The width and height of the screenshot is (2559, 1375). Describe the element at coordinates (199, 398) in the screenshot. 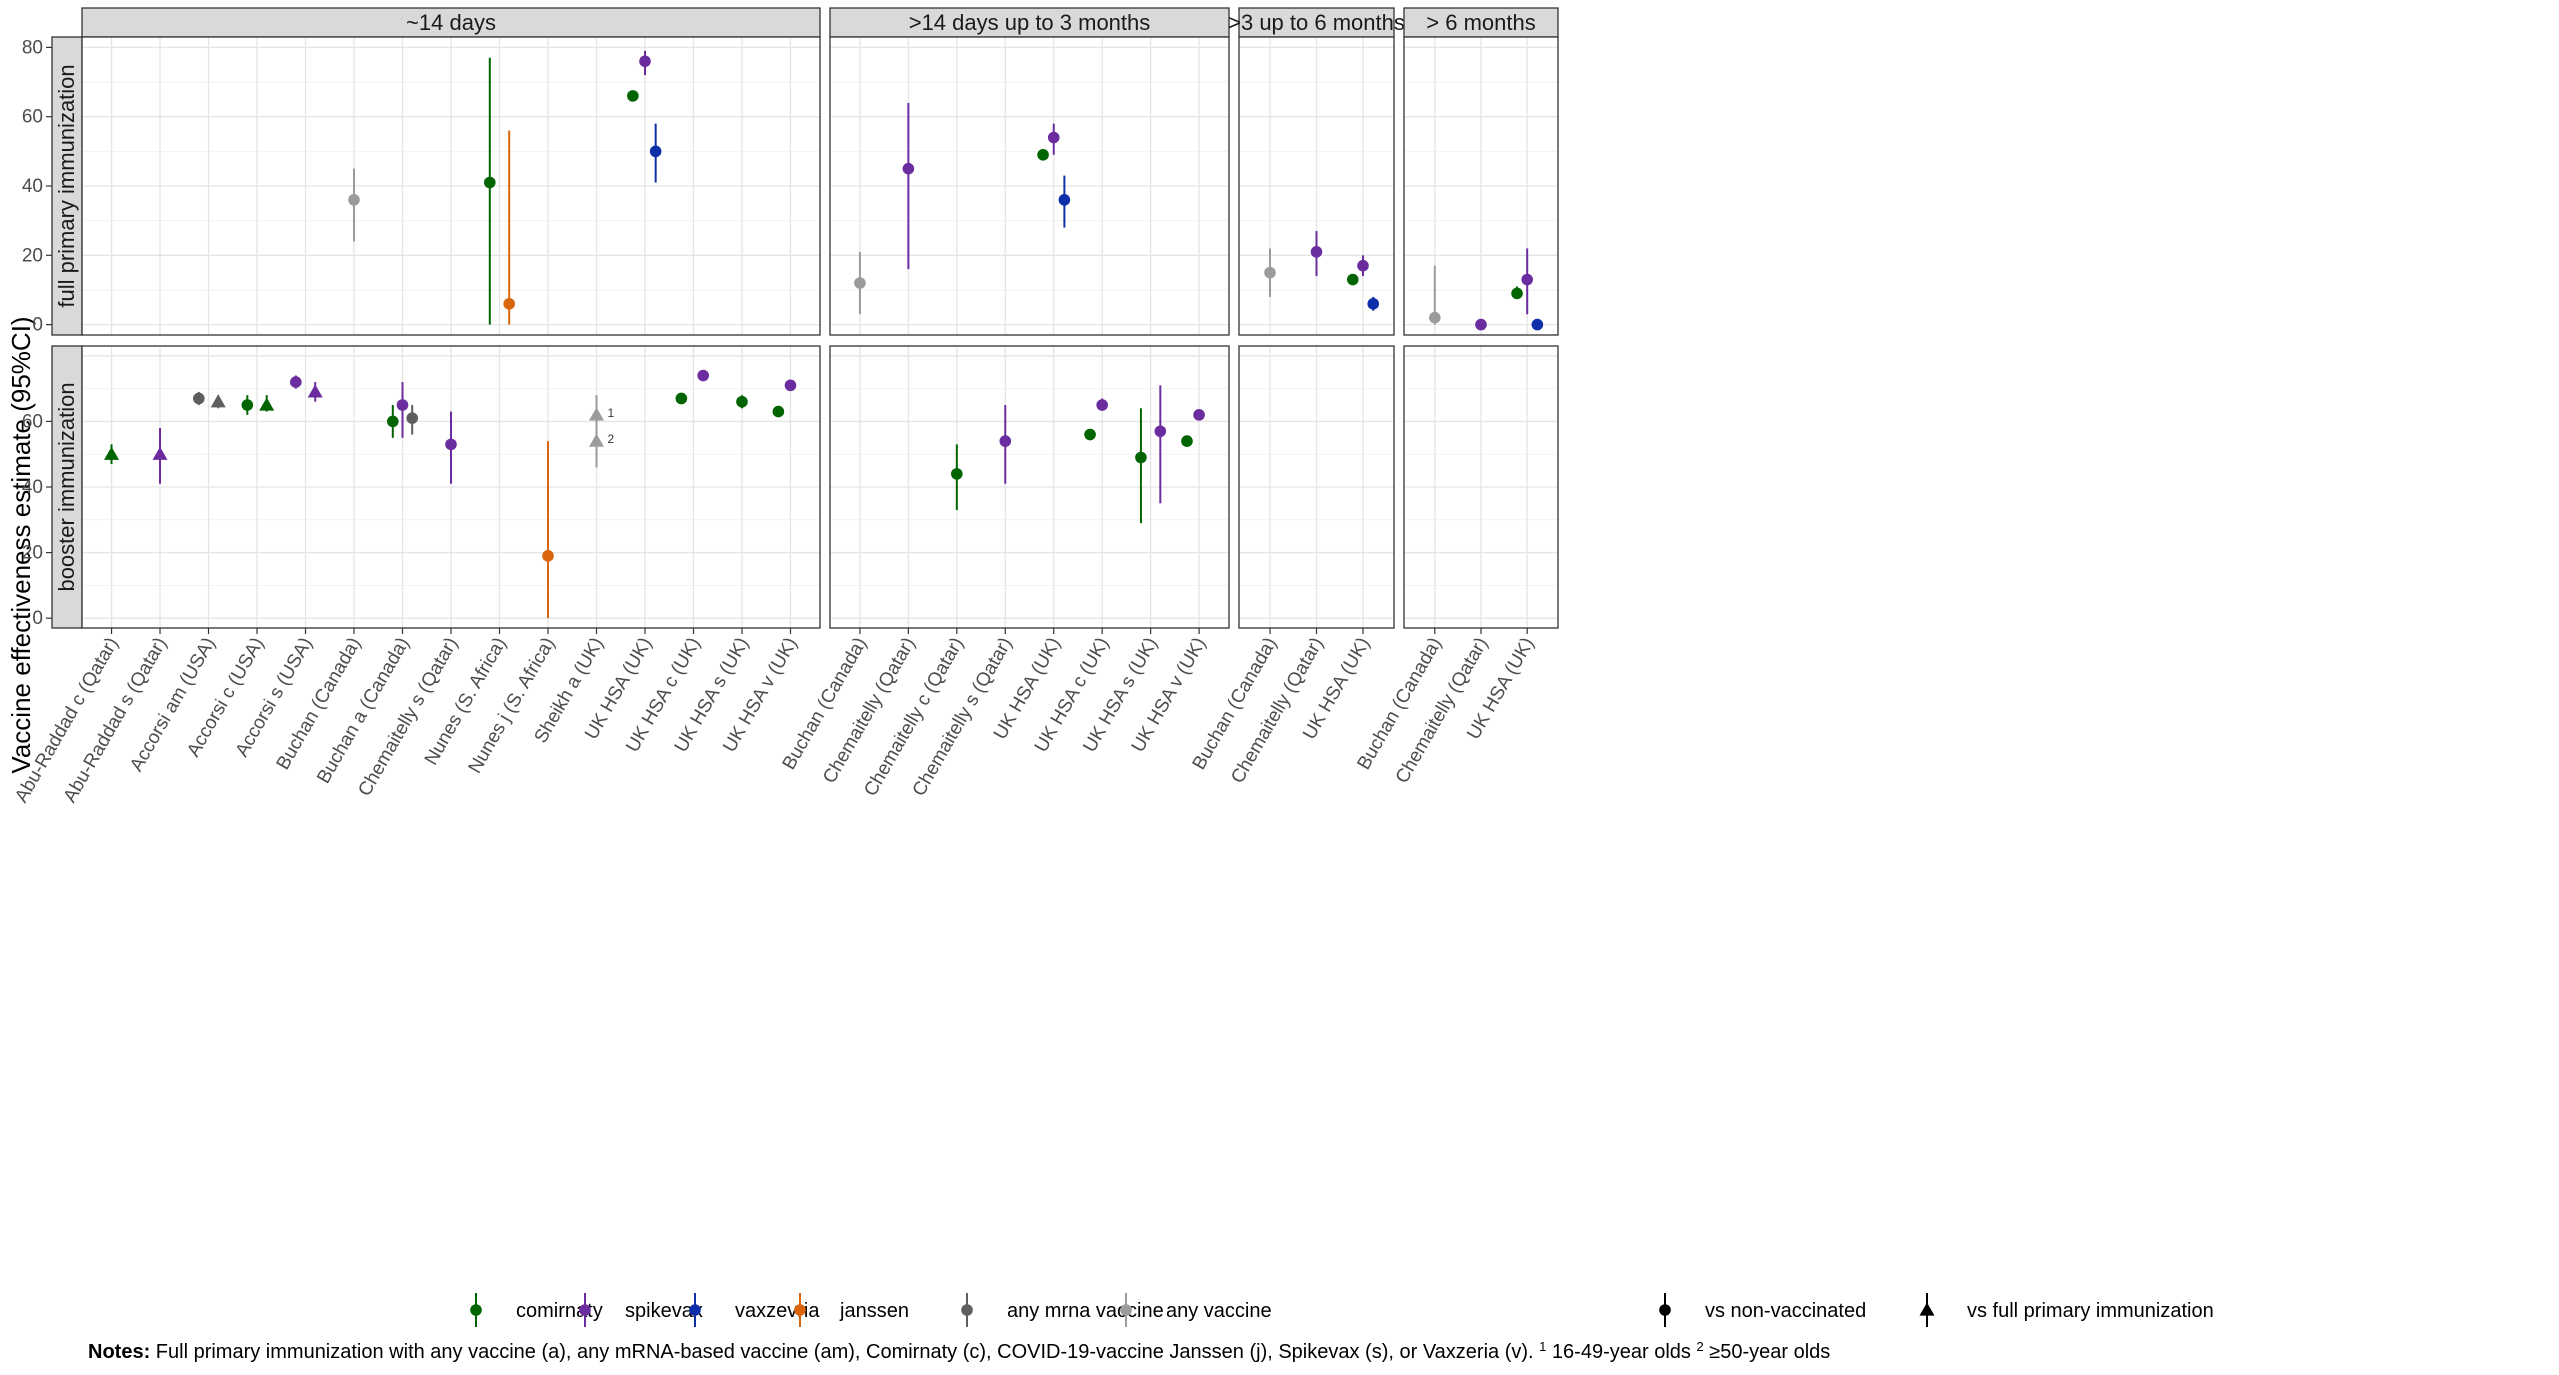

I see `point-anymrna-circle` at that location.